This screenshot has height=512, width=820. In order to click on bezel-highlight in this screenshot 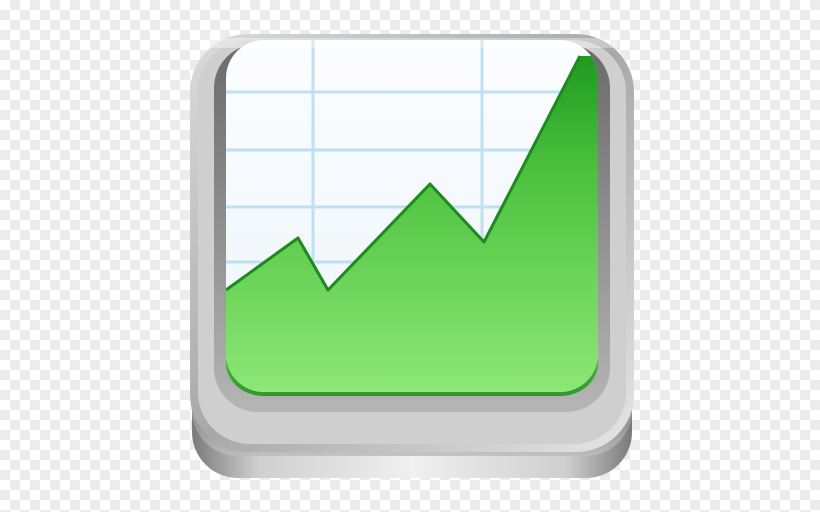, I will do `click(412, 43)`.